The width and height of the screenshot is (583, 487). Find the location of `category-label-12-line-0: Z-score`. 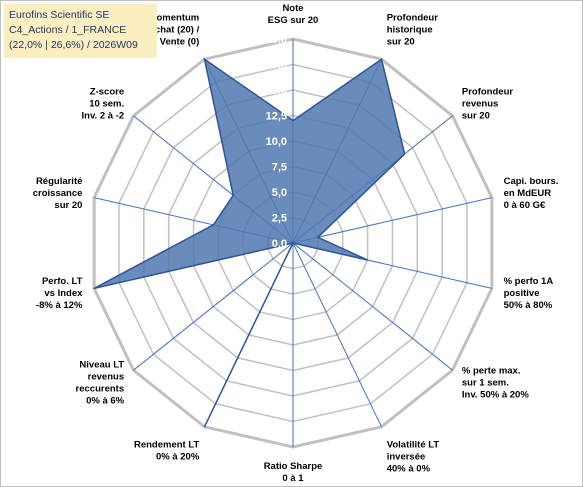

category-label-12-line-0: Z-score is located at coordinates (107, 91).